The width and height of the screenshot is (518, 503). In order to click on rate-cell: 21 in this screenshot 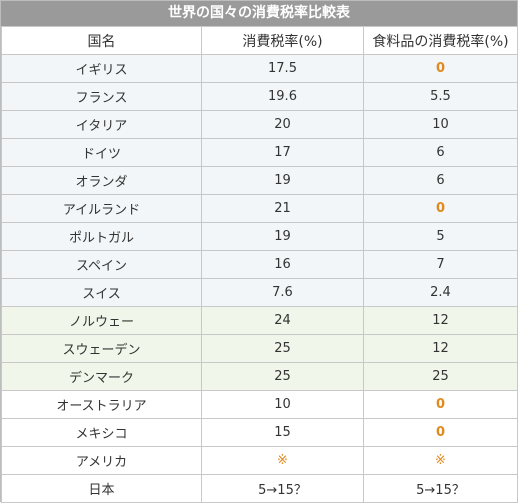, I will do `click(282, 208)`.